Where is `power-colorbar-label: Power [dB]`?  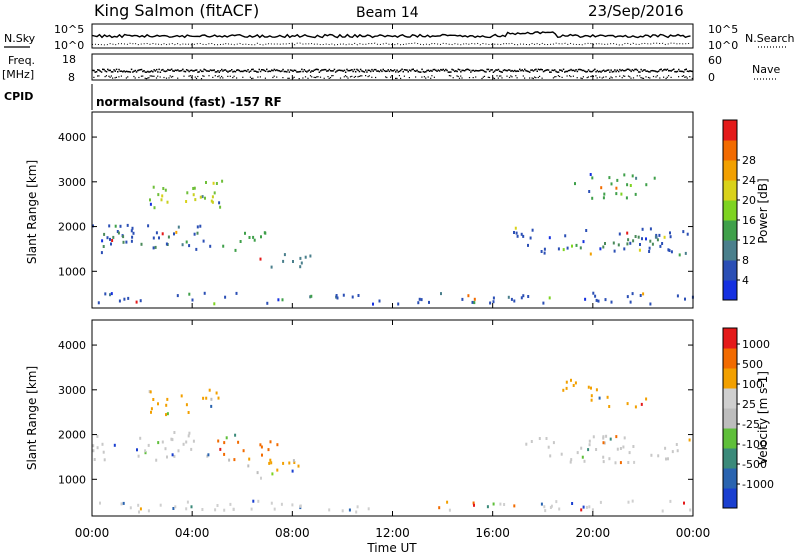
power-colorbar-label: Power [dB] is located at coordinates (763, 210).